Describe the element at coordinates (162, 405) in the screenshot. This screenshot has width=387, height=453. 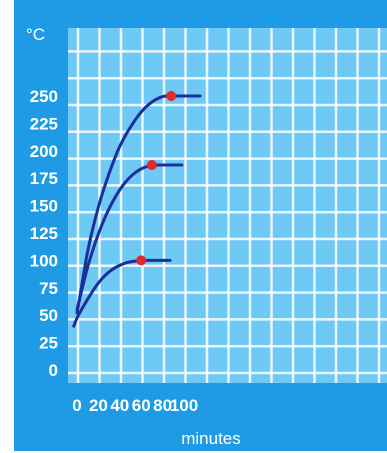
I see `x-tick-label: 80` at that location.